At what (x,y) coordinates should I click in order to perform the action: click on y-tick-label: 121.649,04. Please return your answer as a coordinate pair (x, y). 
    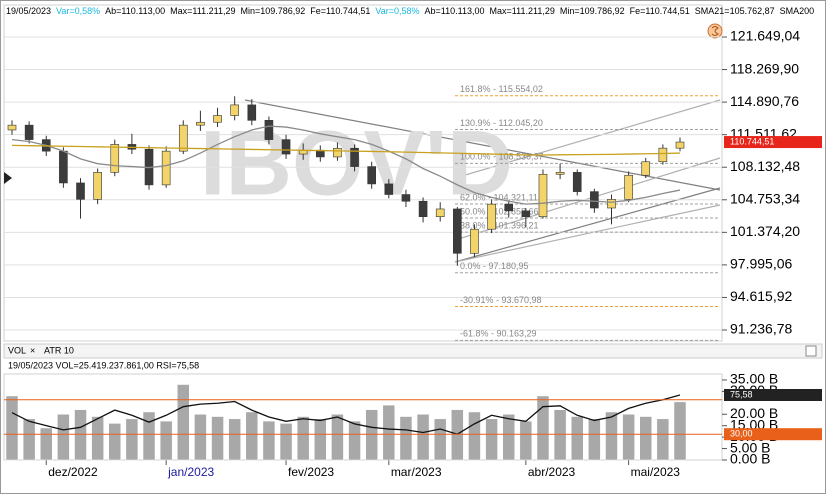
    Looking at the image, I should click on (765, 36).